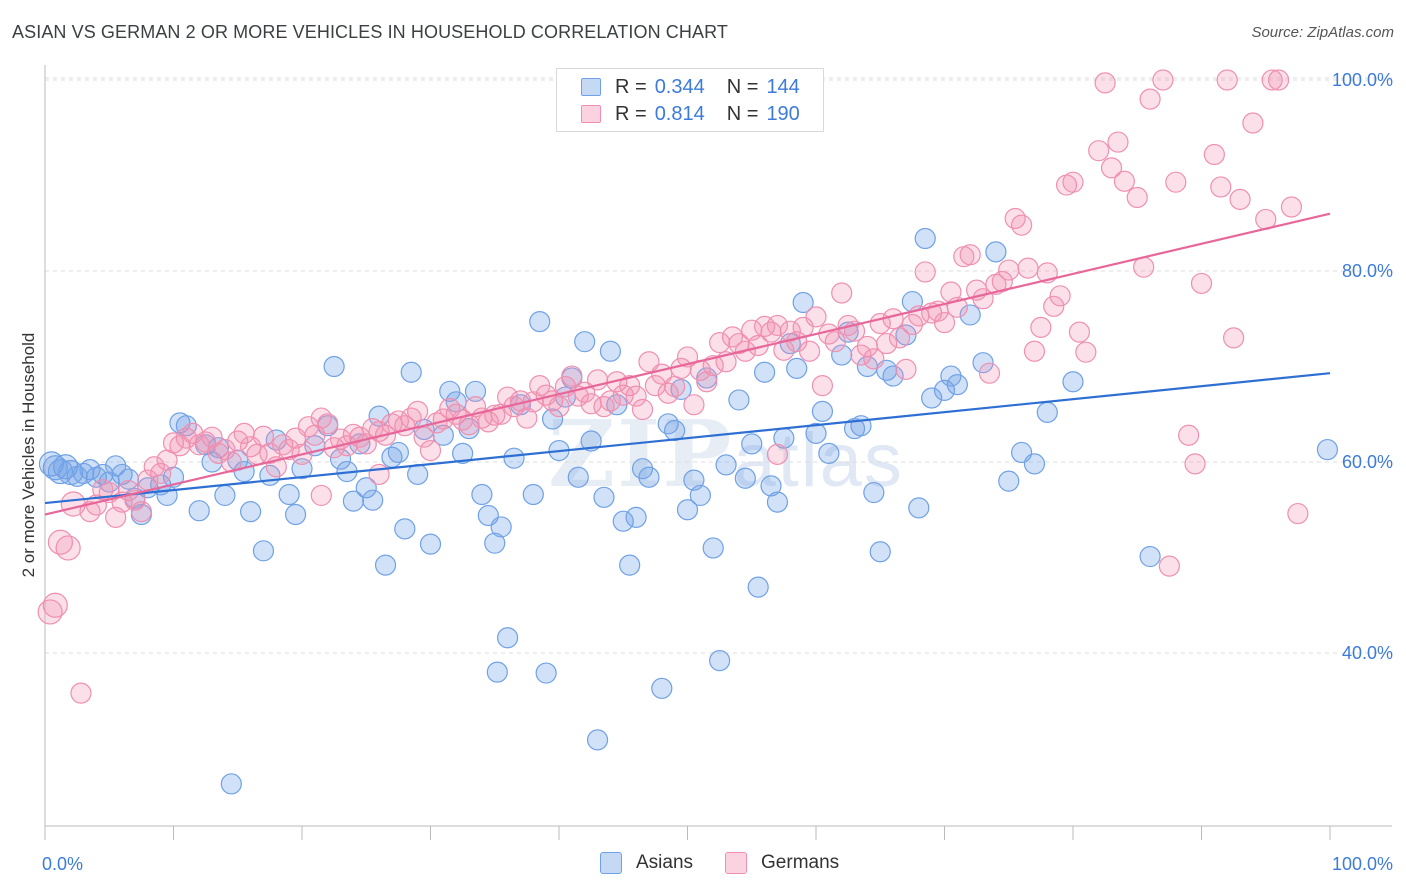 Image resolution: width=1406 pixels, height=892 pixels. What do you see at coordinates (800, 862) in the screenshot?
I see `series-label-germans: Germans` at bounding box center [800, 862].